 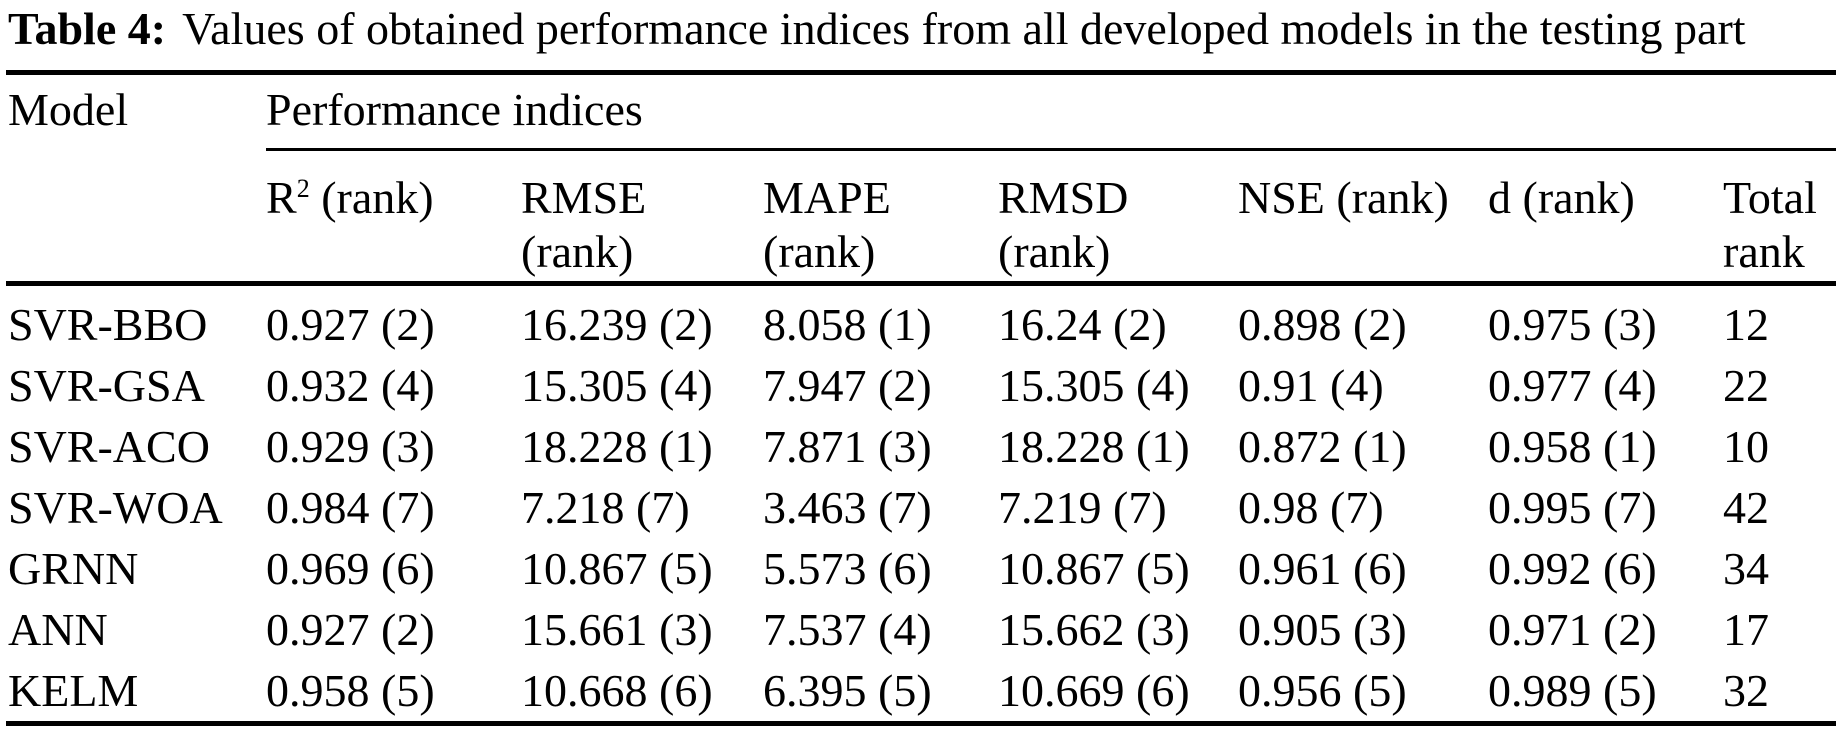 I want to click on cell-total-rank: 34, so click(x=1746, y=568).